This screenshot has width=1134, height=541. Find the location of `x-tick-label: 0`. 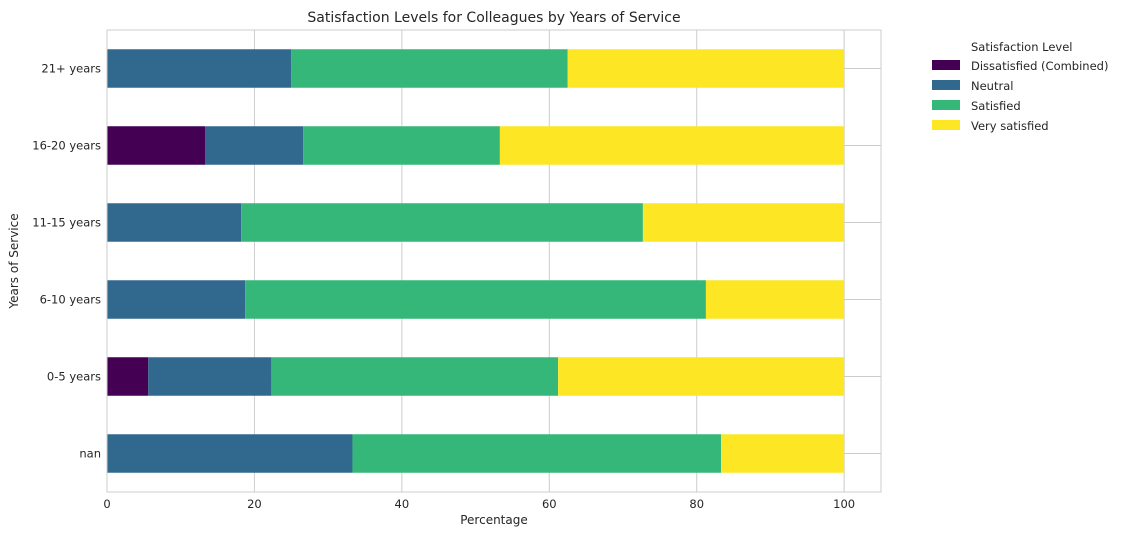

x-tick-label: 0 is located at coordinates (106, 504).